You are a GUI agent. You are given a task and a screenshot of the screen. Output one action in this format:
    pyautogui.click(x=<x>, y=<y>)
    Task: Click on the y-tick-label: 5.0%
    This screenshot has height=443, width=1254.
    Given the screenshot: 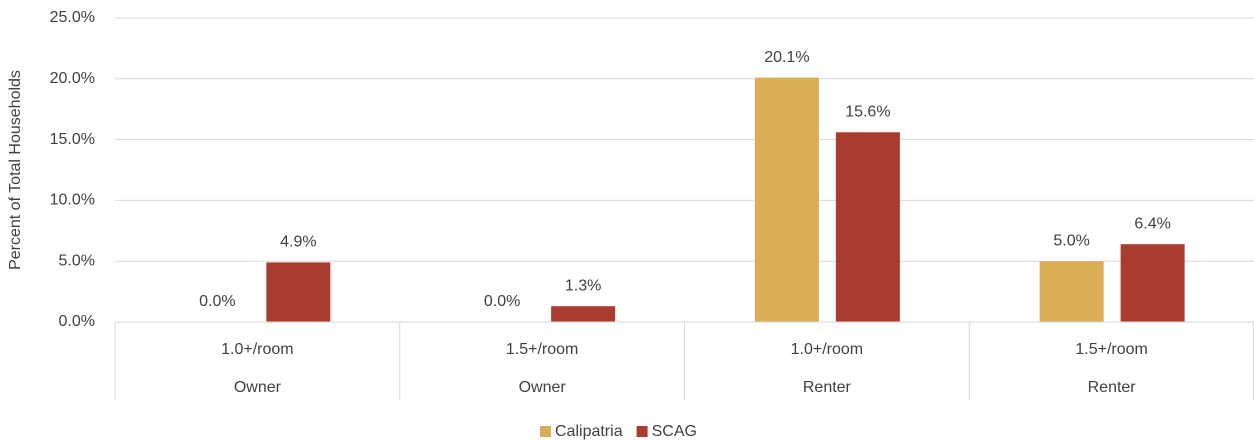 What is the action you would take?
    pyautogui.click(x=77, y=260)
    